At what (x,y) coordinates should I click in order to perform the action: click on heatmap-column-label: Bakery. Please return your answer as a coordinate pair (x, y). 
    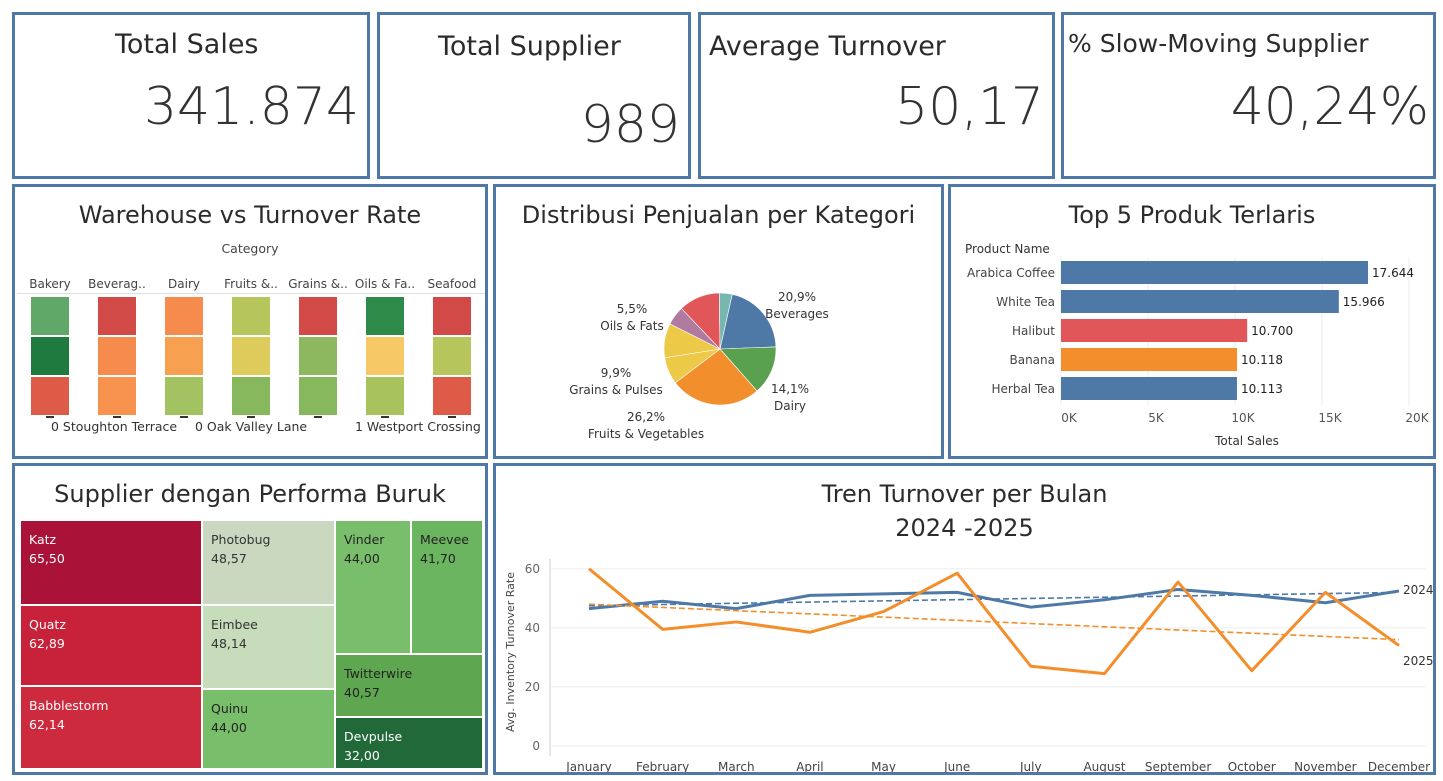
    Looking at the image, I should click on (50, 284).